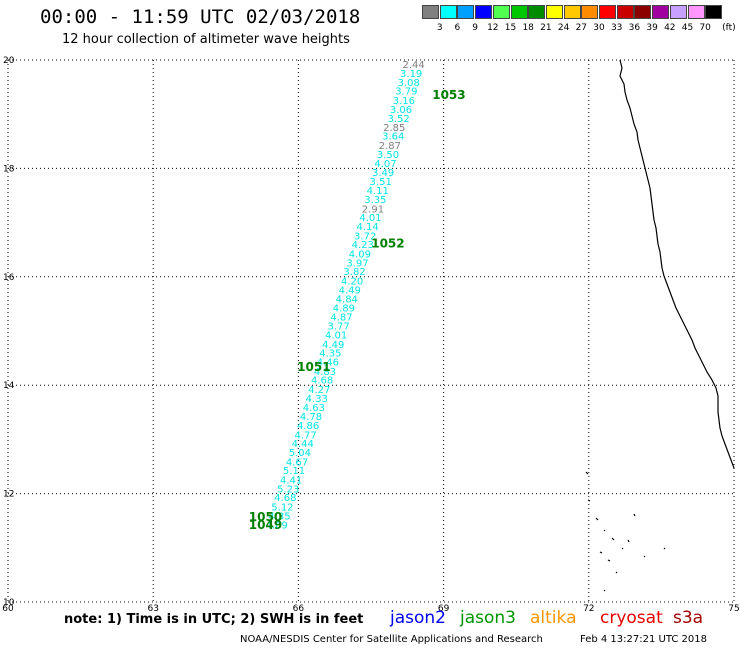 The image size is (740, 650). What do you see at coordinates (365, 236) in the screenshot?
I see `wave-height-label: 3.72` at bounding box center [365, 236].